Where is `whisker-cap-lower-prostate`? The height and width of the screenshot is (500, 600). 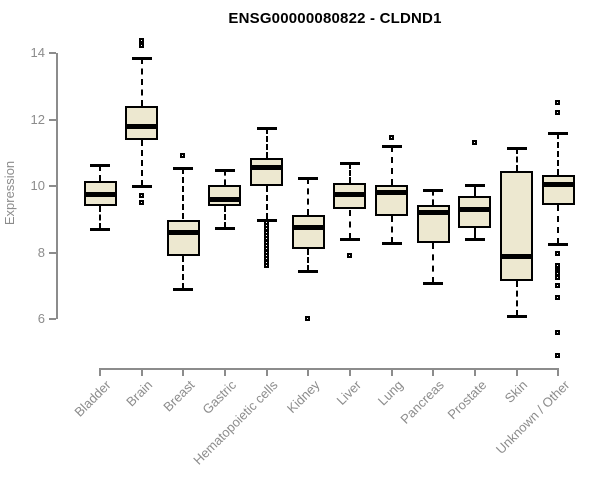 whisker-cap-lower-prostate is located at coordinates (474, 240).